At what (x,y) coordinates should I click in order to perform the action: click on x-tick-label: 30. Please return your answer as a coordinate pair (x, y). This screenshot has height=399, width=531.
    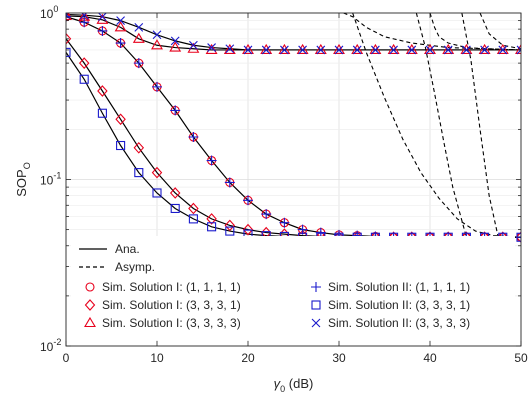
    Looking at the image, I should click on (339, 358).